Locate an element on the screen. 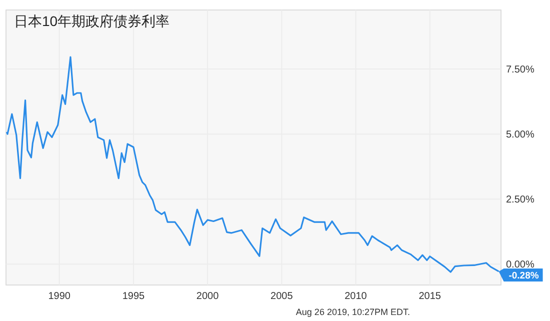 This screenshot has height=321, width=550. y-tick-label: 0.00% is located at coordinates (520, 265).